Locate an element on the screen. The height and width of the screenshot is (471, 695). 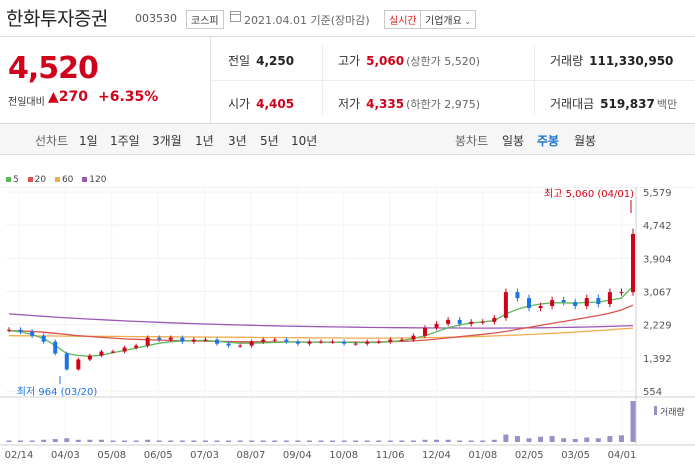
volume-label: 거래량 is located at coordinates (672, 412).